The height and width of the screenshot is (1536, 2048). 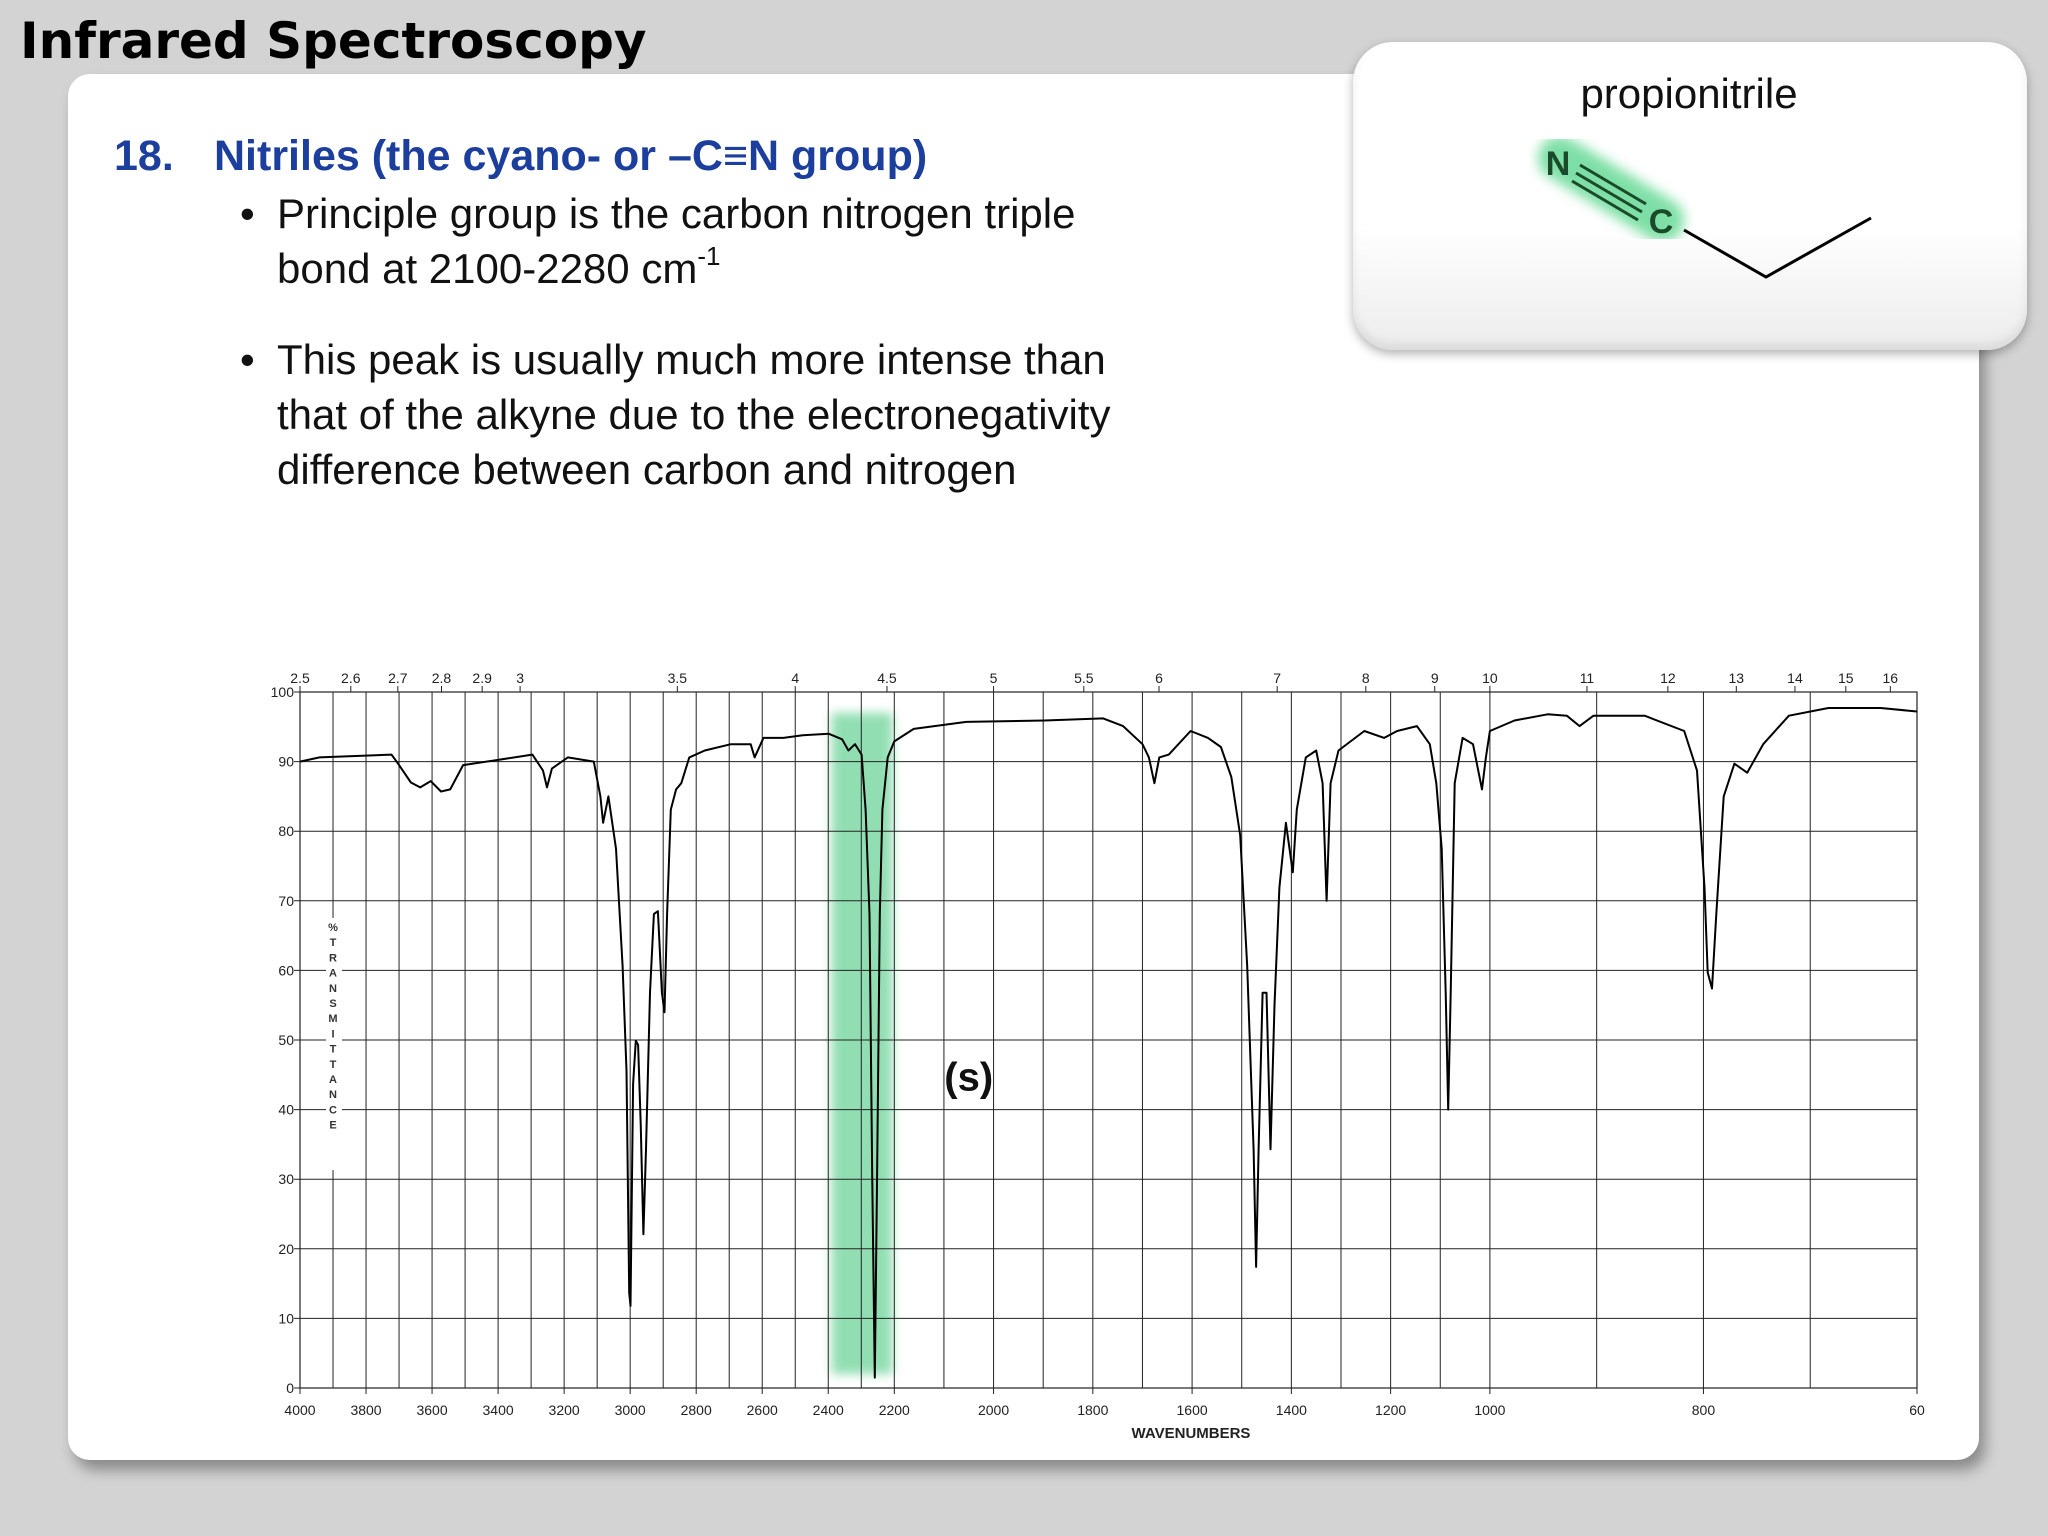 What do you see at coordinates (1917, 1410) in the screenshot?
I see `x-tick-label: 60` at bounding box center [1917, 1410].